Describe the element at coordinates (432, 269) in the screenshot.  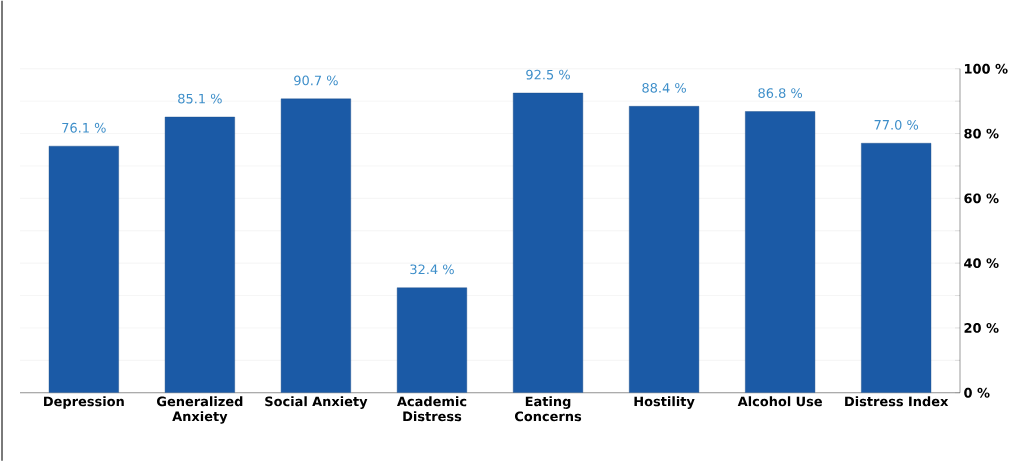
I see `data-label: 32.4 %` at that location.